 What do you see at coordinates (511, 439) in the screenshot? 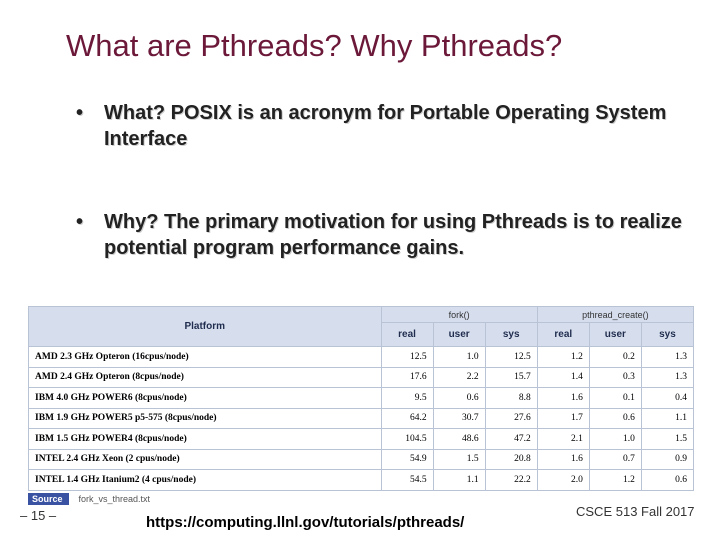
I see `value-cell: 47.2` at bounding box center [511, 439].